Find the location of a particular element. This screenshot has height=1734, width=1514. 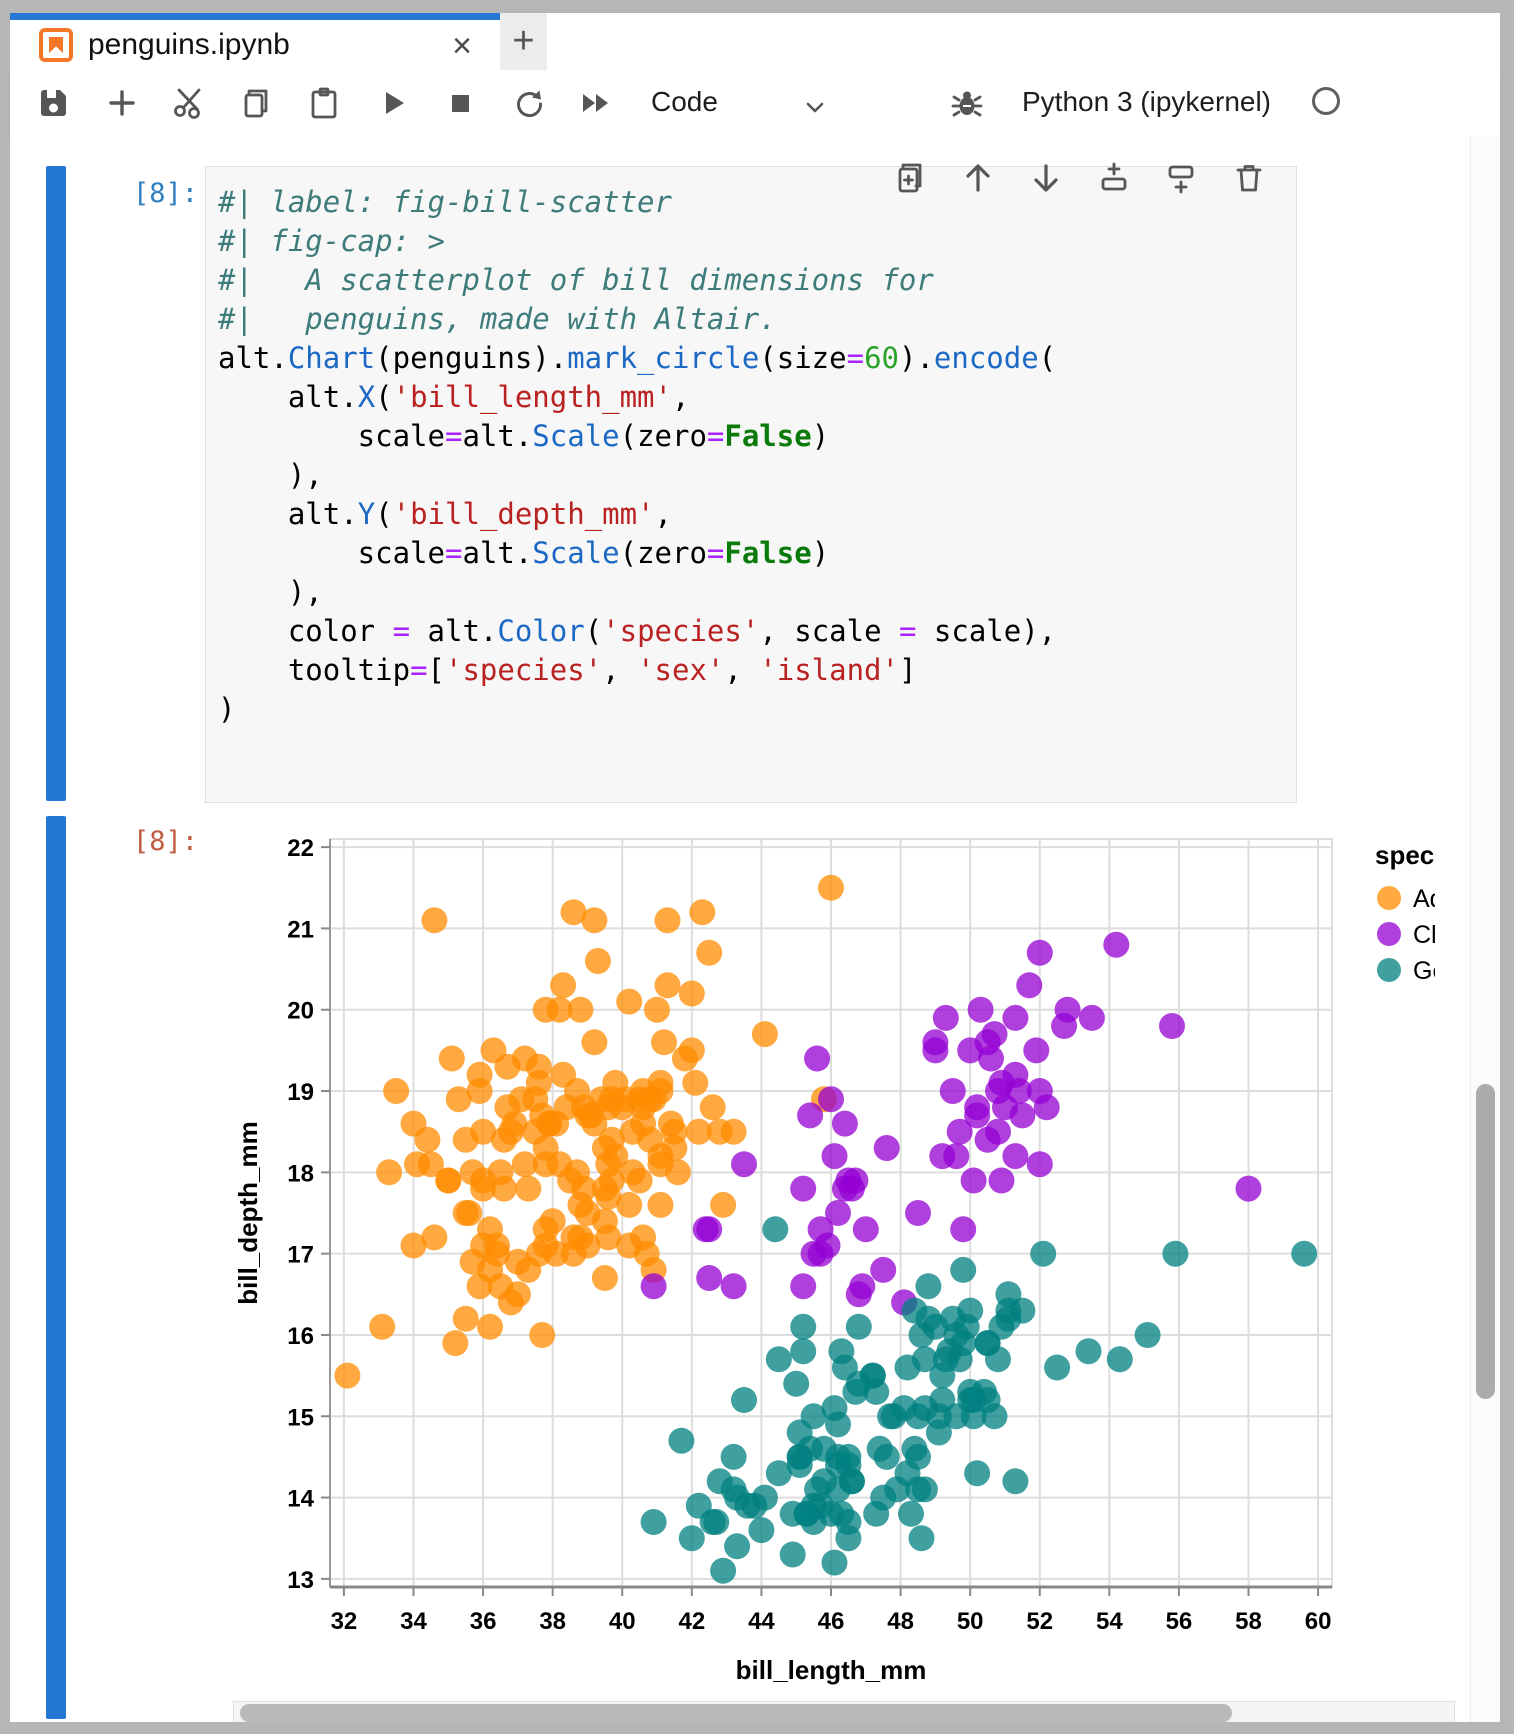

svg-text: 17 is located at coordinates (300, 1255).